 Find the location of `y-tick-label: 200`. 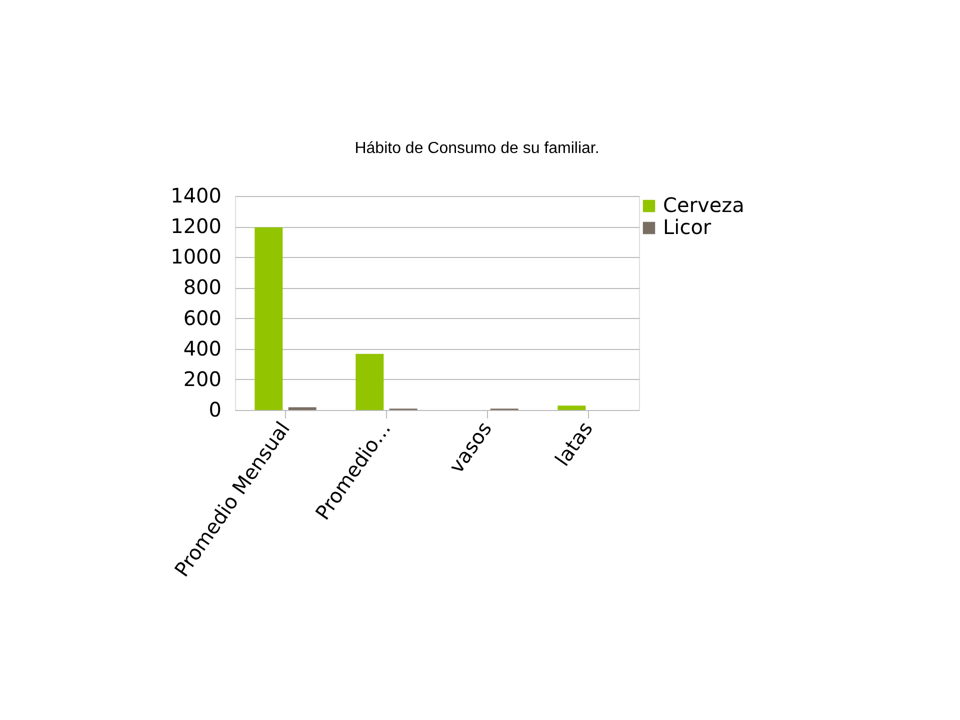

y-tick-label: 200 is located at coordinates (202, 378).